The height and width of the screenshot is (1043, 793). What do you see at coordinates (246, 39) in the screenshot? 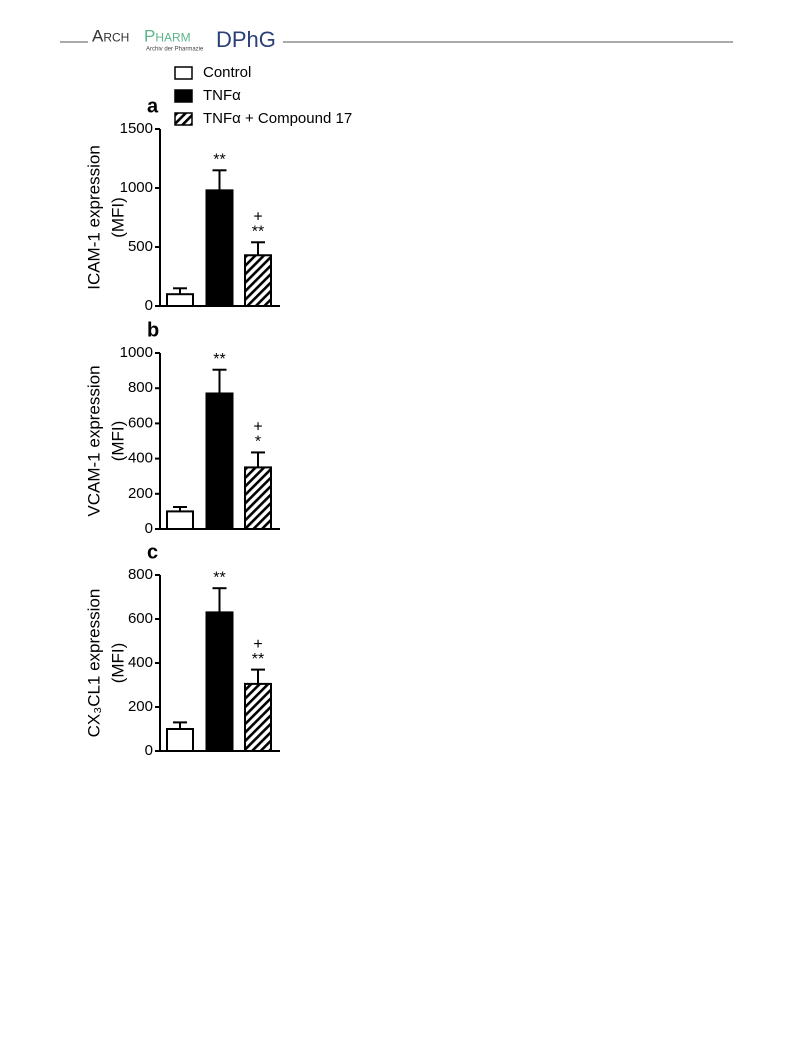
I see `logo-society: DPhG` at bounding box center [246, 39].